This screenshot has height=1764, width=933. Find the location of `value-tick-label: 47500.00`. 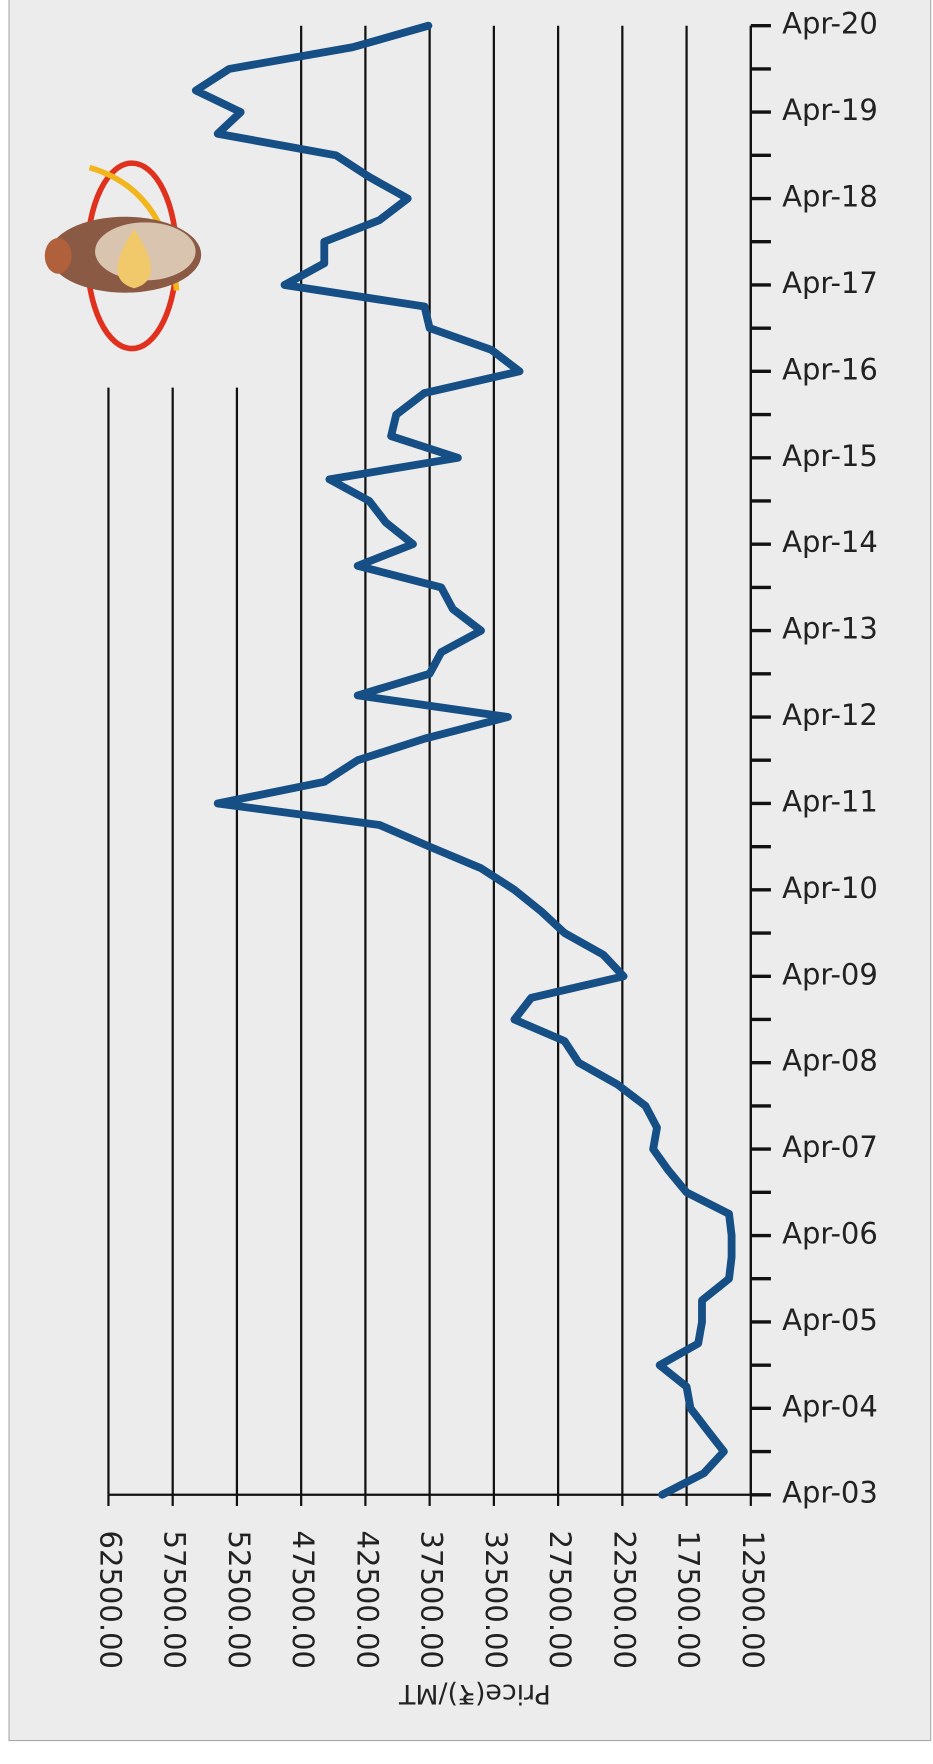

value-tick-label: 47500.00 is located at coordinates (303, 1600).